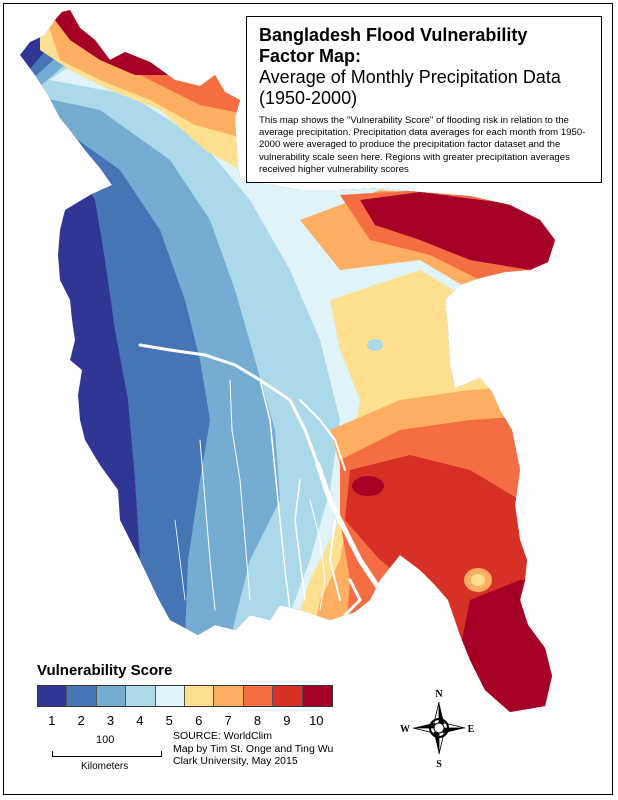 This screenshot has width=618, height=800. Describe the element at coordinates (81, 720) in the screenshot. I see `legend-label: 2` at that location.